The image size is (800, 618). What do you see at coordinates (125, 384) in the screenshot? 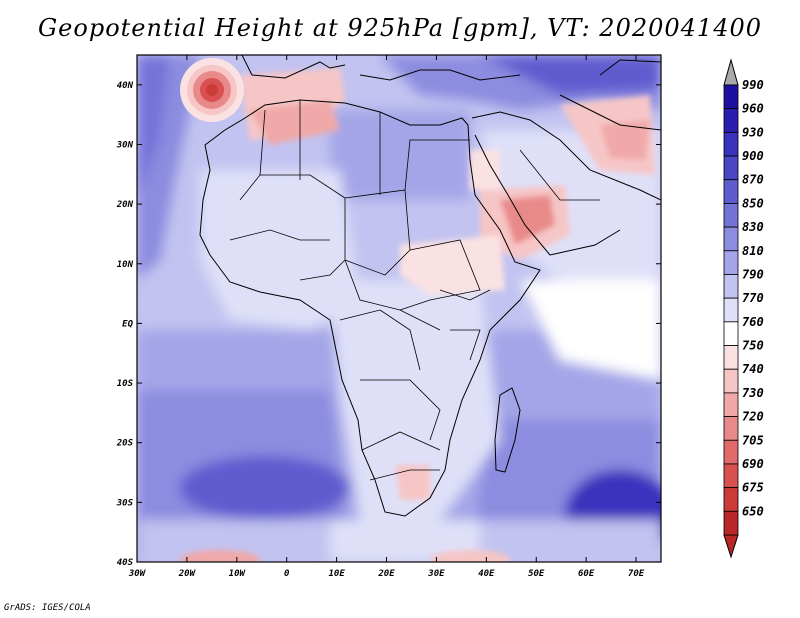
I see `lat-tick-label: 10S` at bounding box center [125, 384].